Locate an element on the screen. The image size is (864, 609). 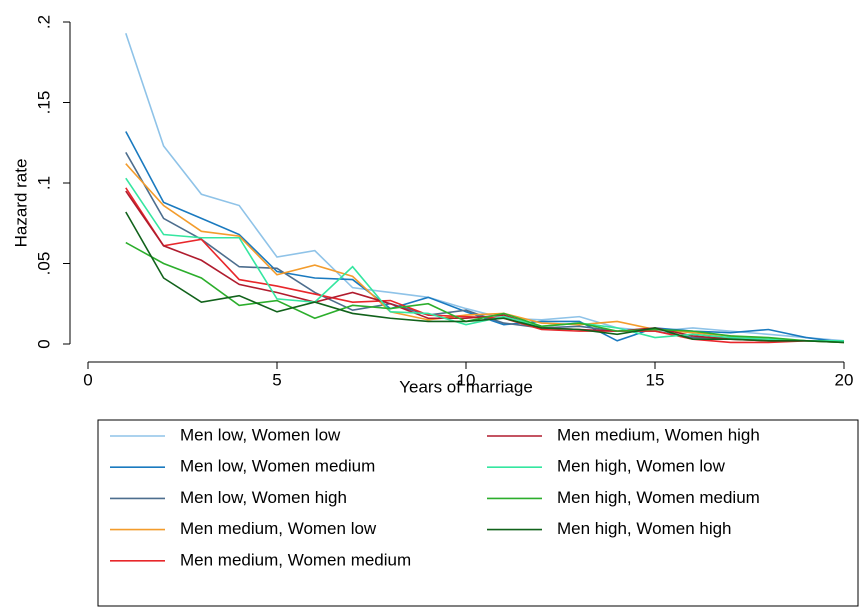
x-tick-label: 15 is located at coordinates (655, 379).